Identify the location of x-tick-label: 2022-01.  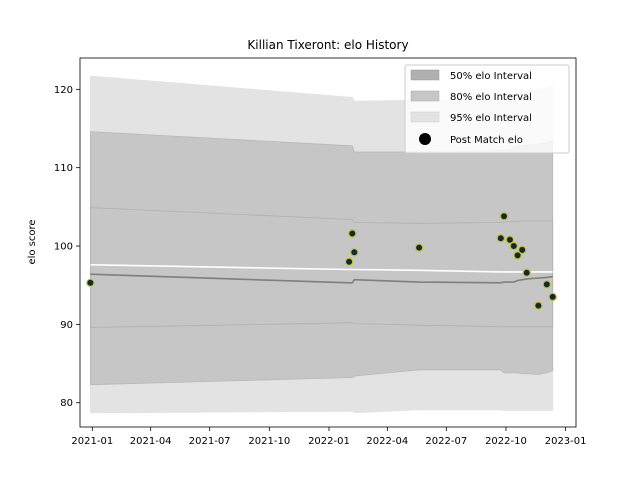
(329, 441).